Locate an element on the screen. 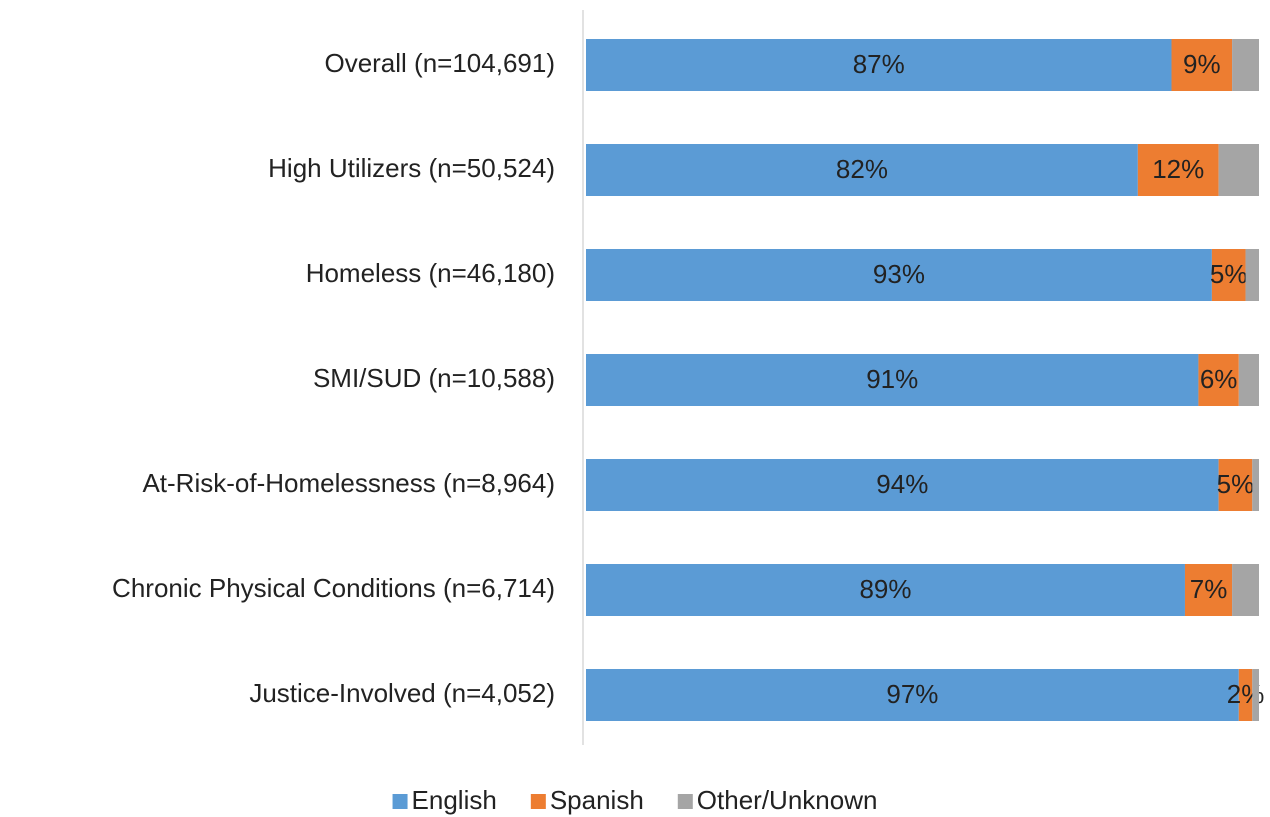 This screenshot has height=817, width=1270. data-label: 94% is located at coordinates (902, 484).